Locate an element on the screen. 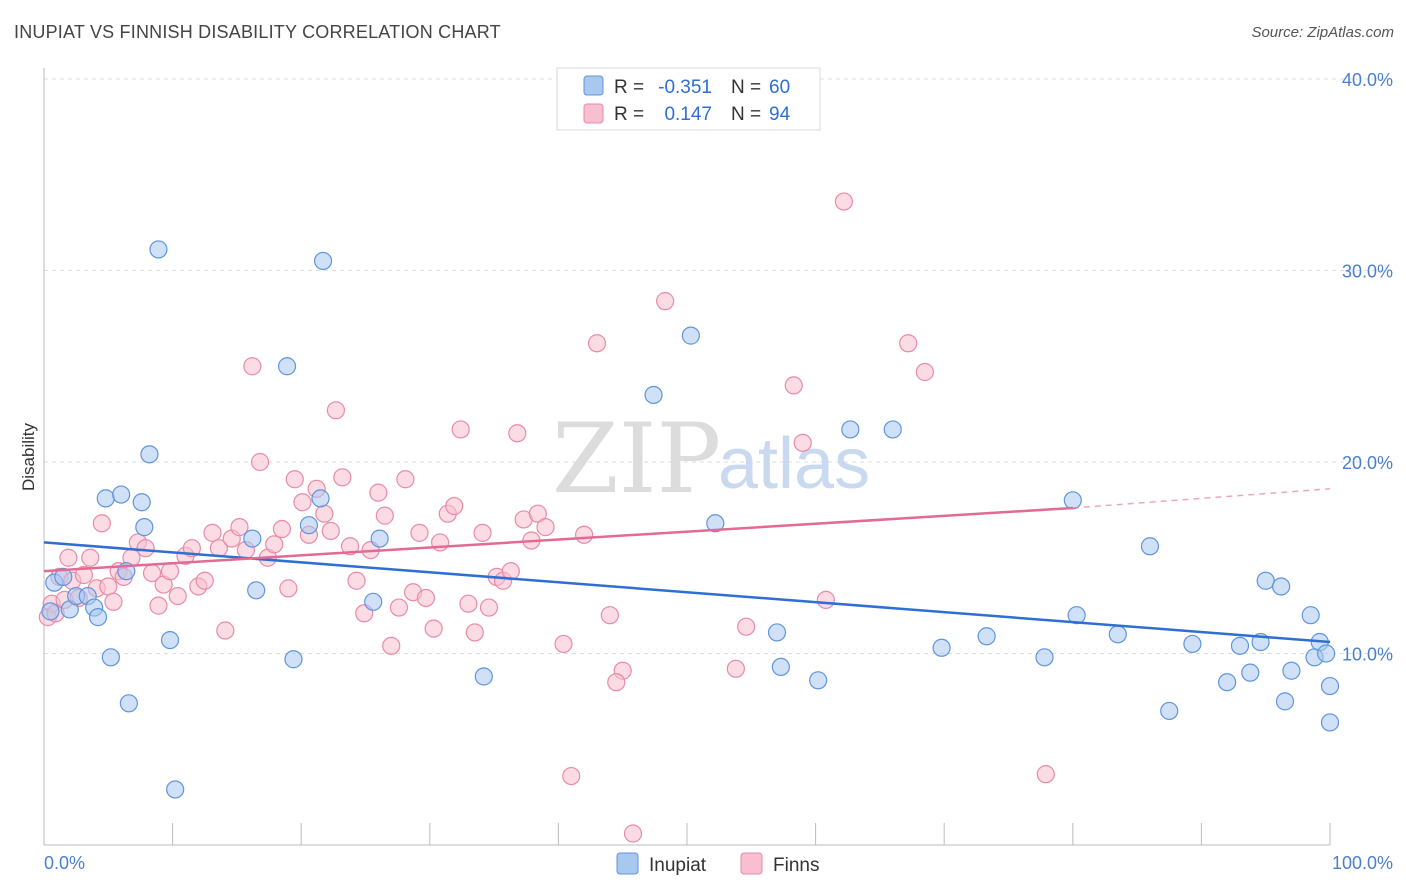 The image size is (1406, 892). legend-n-value-finns: 94 is located at coordinates (780, 114).